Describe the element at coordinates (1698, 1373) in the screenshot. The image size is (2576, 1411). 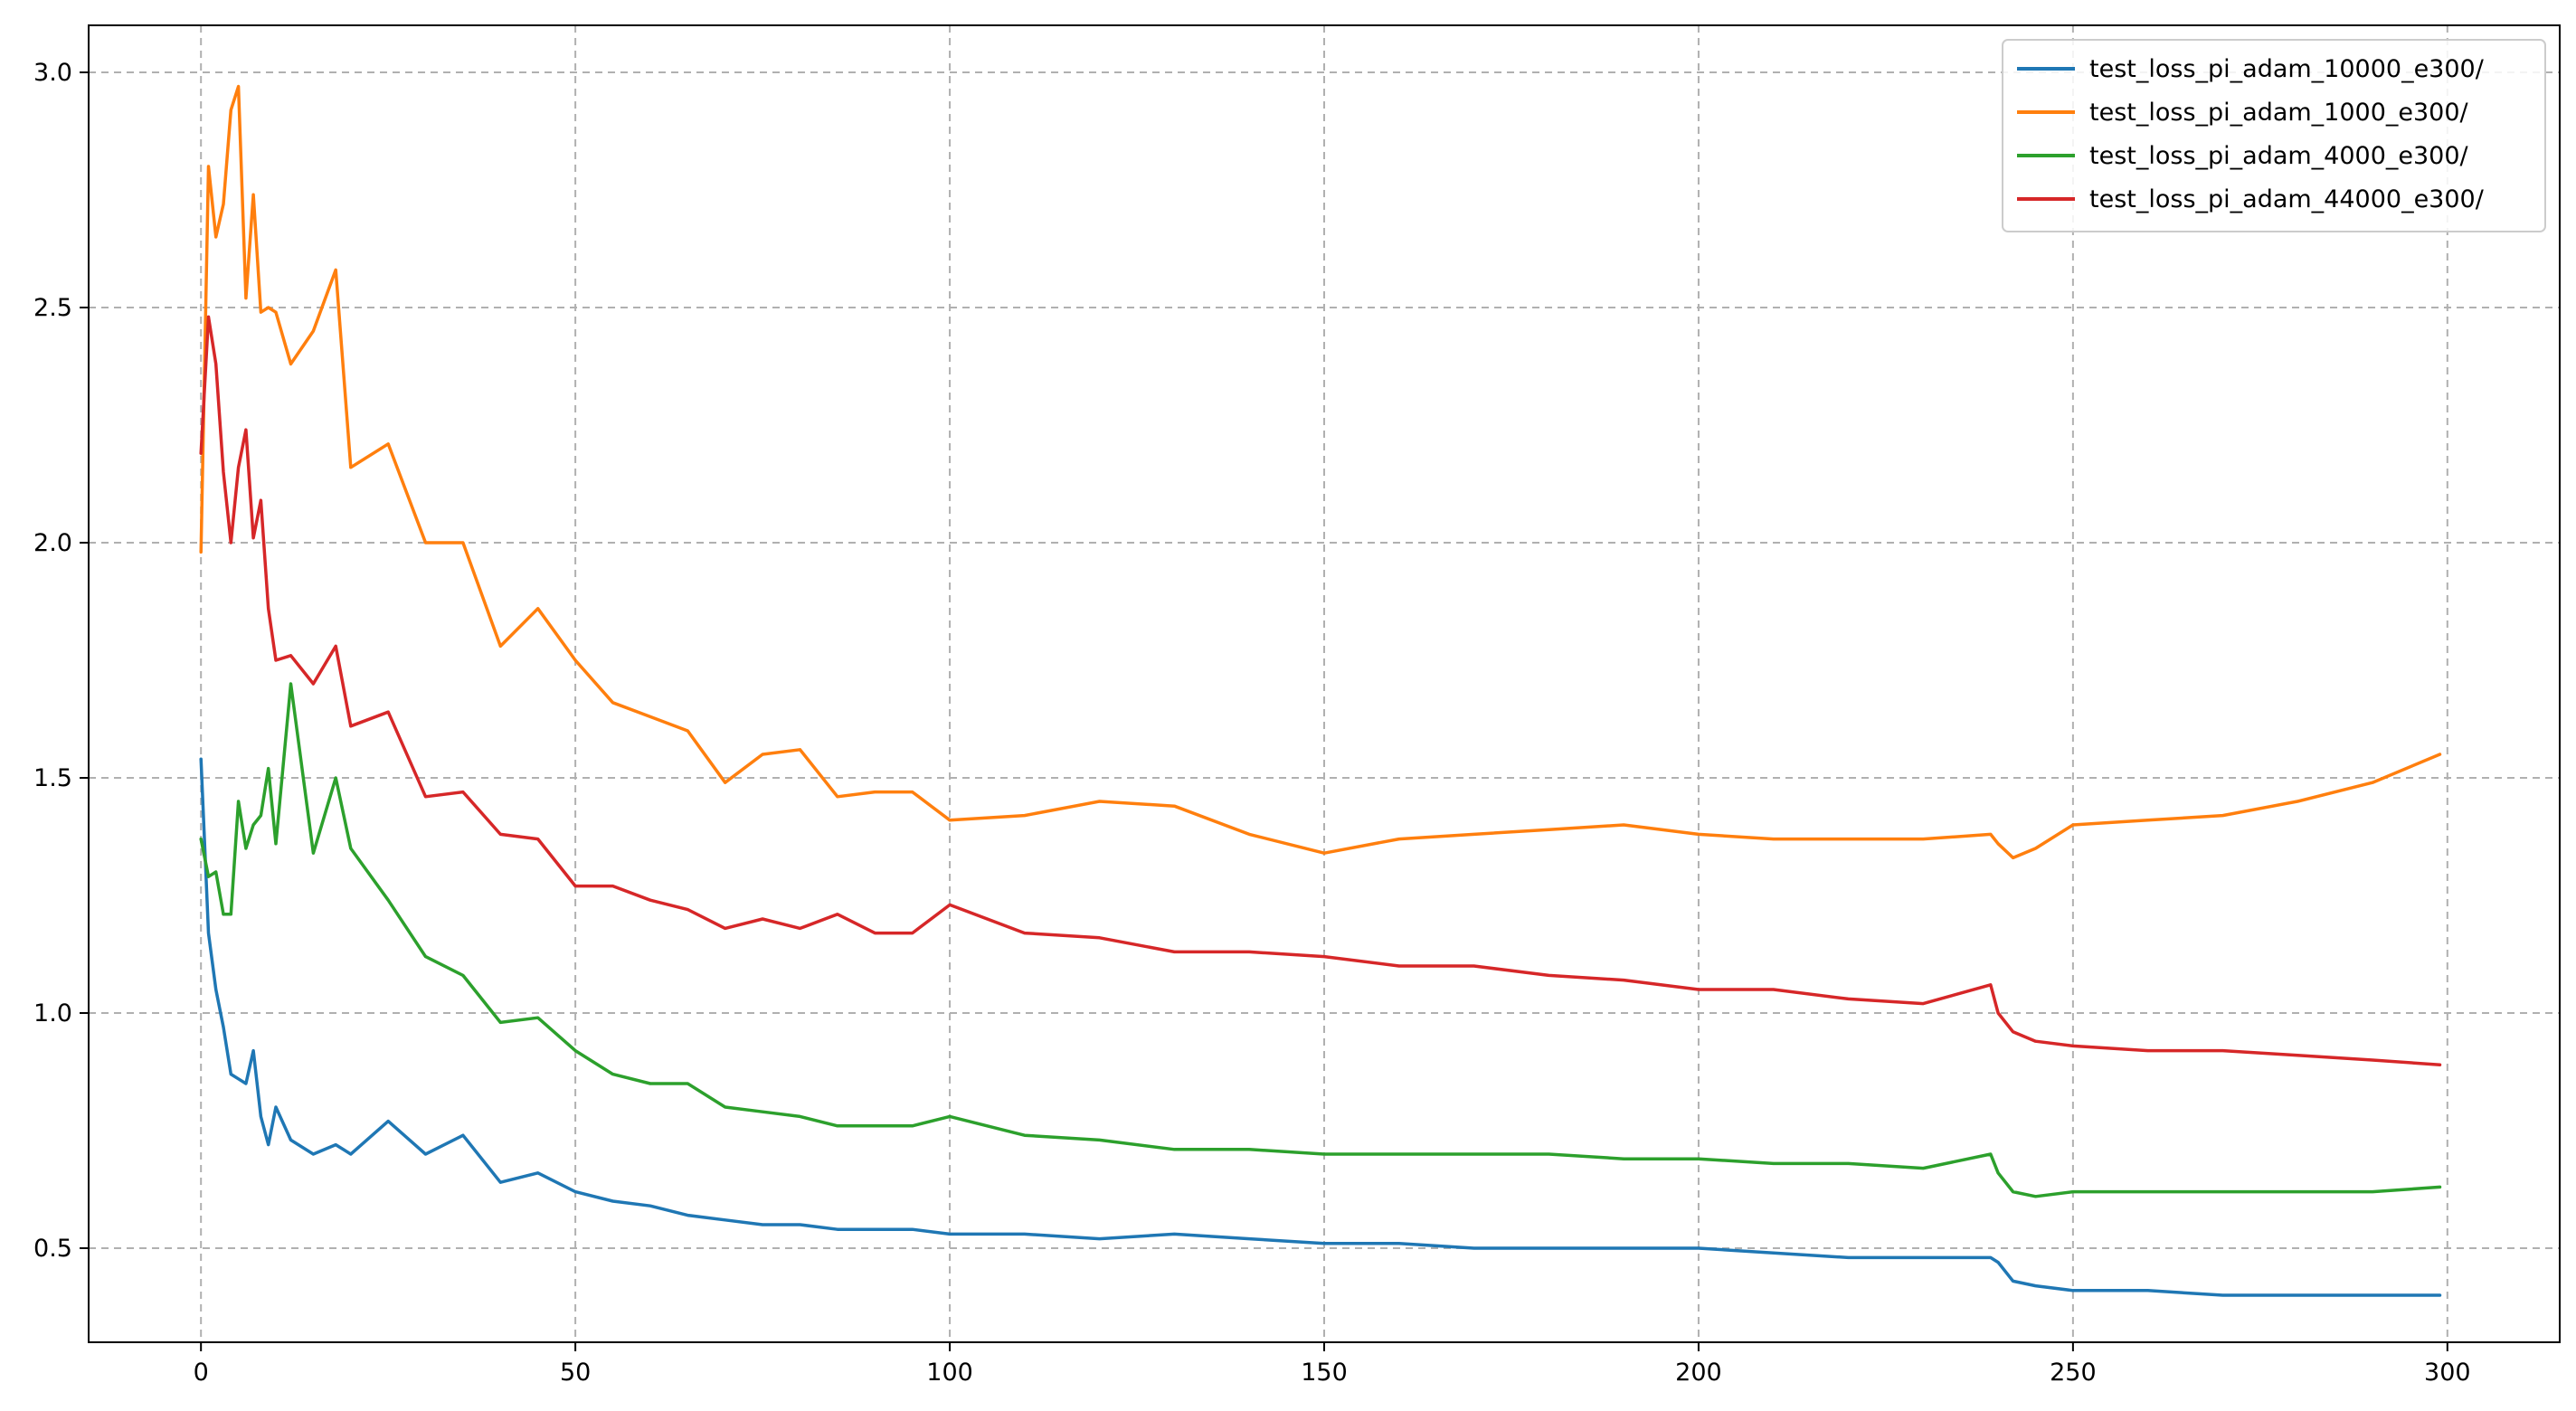
I see `x-tick-label: 200` at that location.